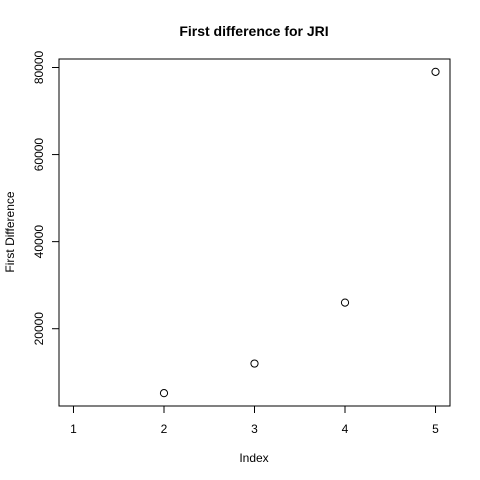 This screenshot has height=480, width=480. I want to click on x-axis: 1 2 3 4 5, so click(254, 420).